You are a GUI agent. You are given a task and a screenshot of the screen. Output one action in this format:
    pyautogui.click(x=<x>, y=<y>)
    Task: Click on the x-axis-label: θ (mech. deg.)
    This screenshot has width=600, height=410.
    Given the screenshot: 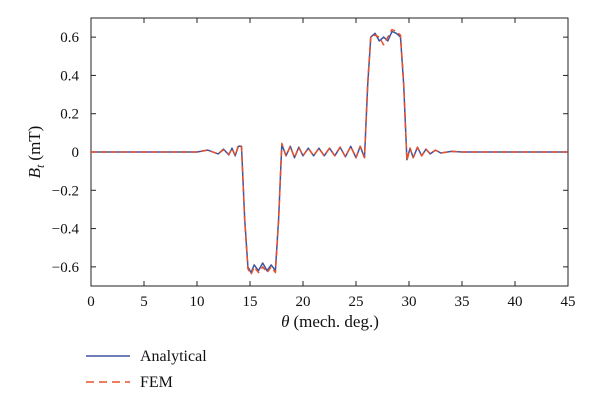 What is the action you would take?
    pyautogui.click(x=330, y=321)
    